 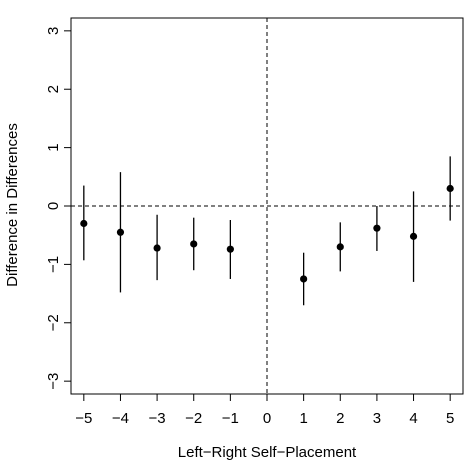 I want to click on y-tick-label: −1, so click(x=53, y=264).